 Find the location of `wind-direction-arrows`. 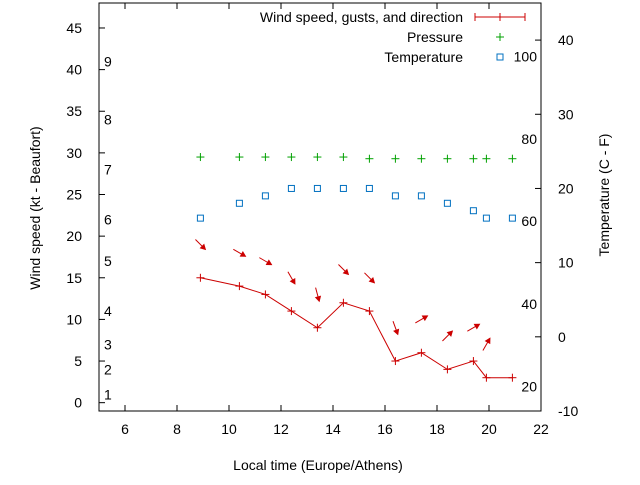

wind-direction-arrows is located at coordinates (343, 295).